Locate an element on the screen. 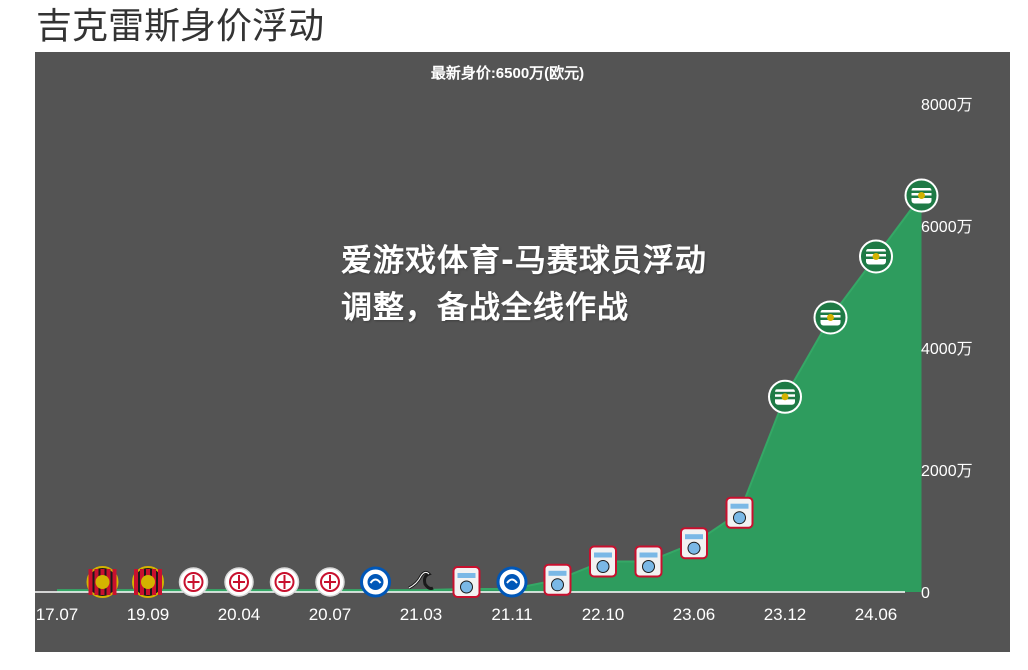  y-tick-label: 4000万 is located at coordinates (947, 349).